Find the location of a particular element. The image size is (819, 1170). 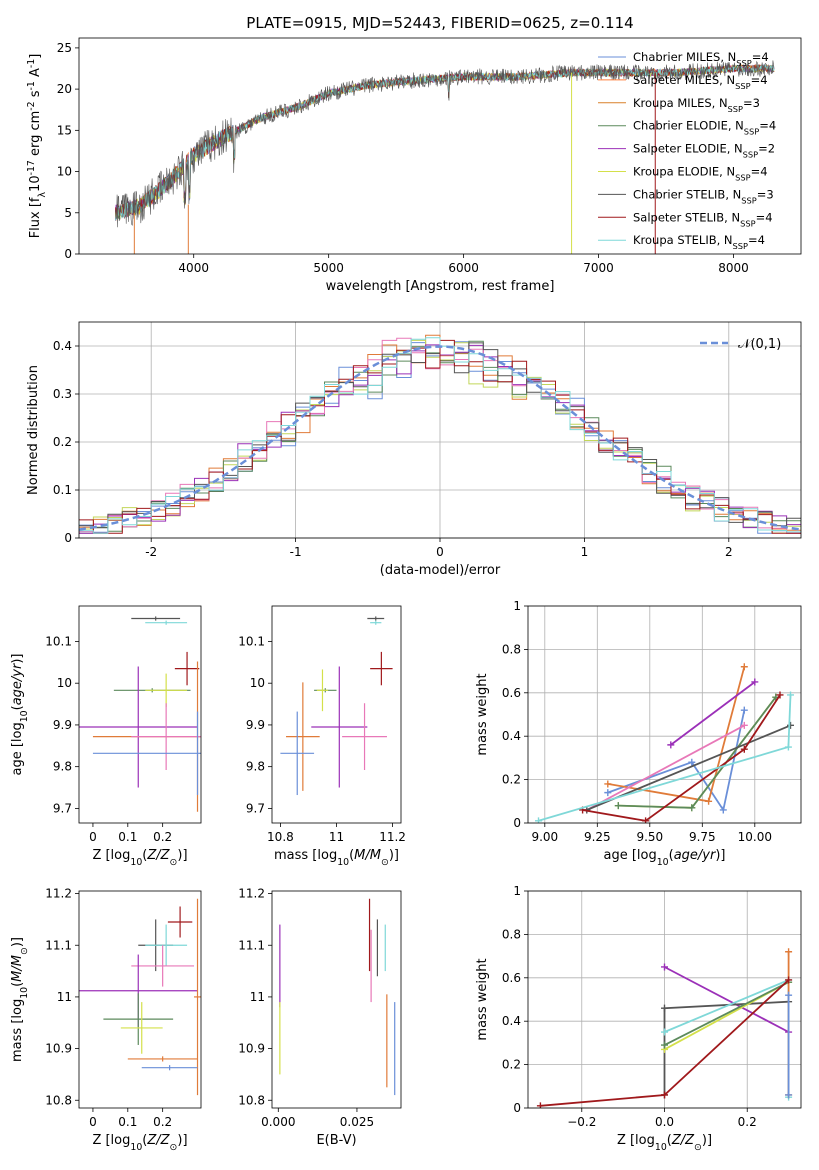

x-tick-label: 9.50 is located at coordinates (649, 837).